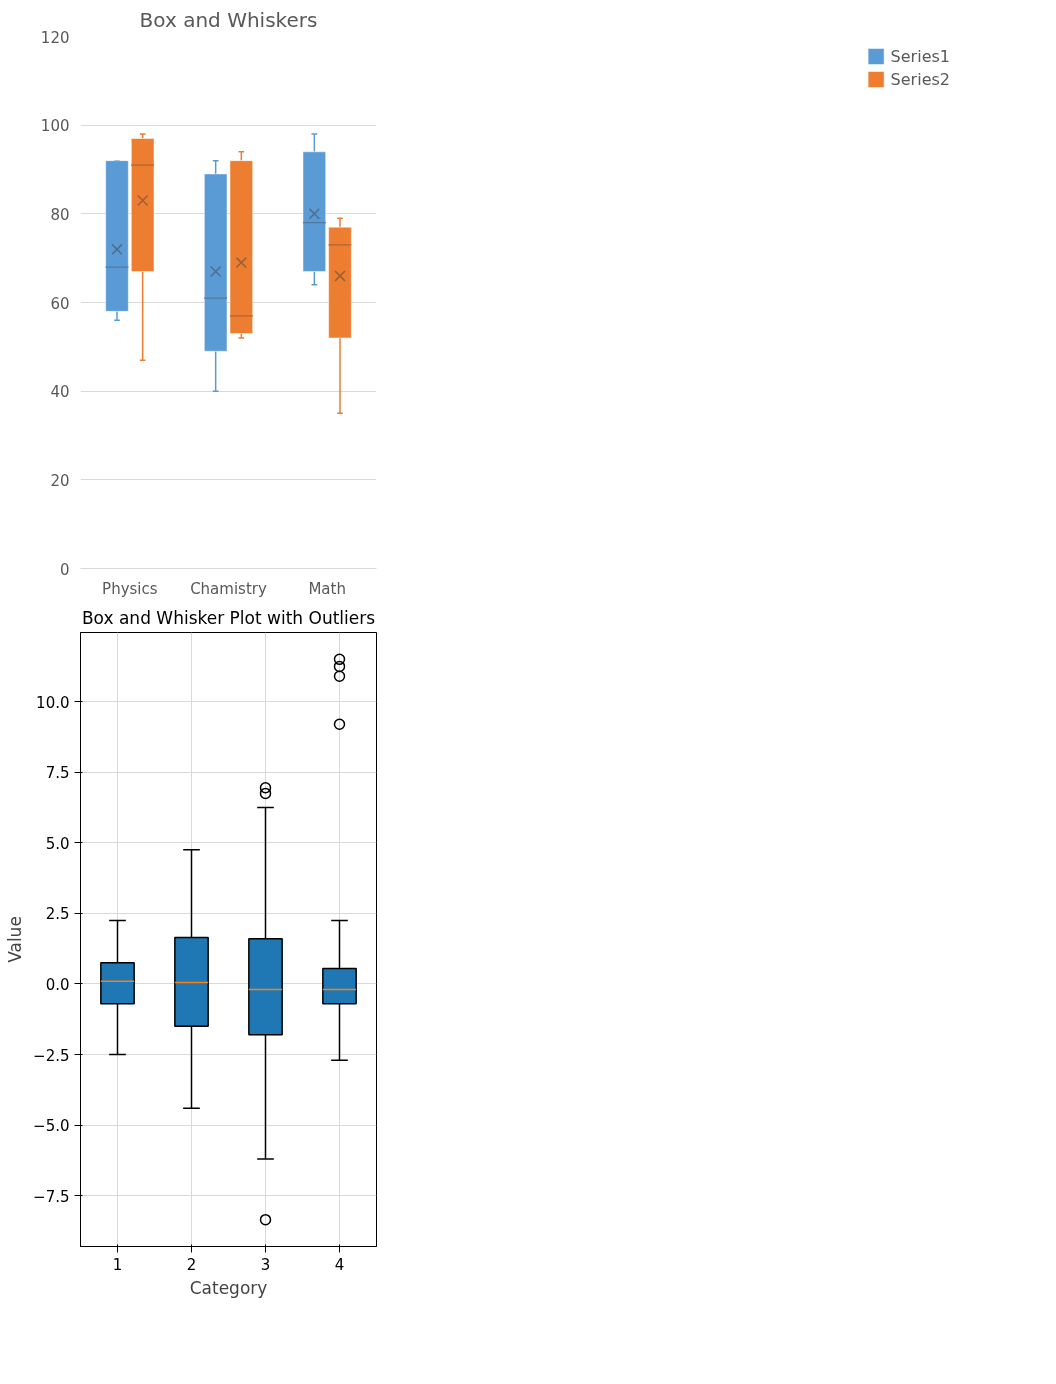  I want to click on x-axis-title: Category, so click(228, 1287).